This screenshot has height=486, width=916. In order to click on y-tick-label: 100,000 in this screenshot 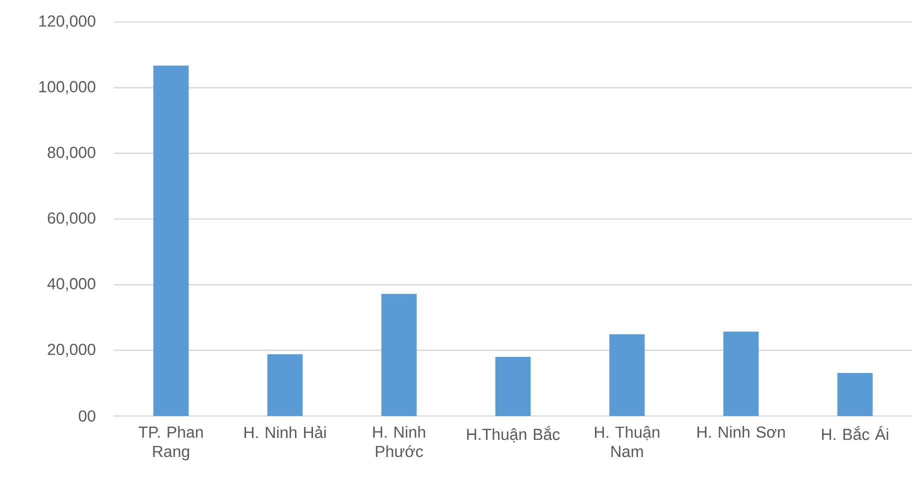, I will do `click(67, 87)`.